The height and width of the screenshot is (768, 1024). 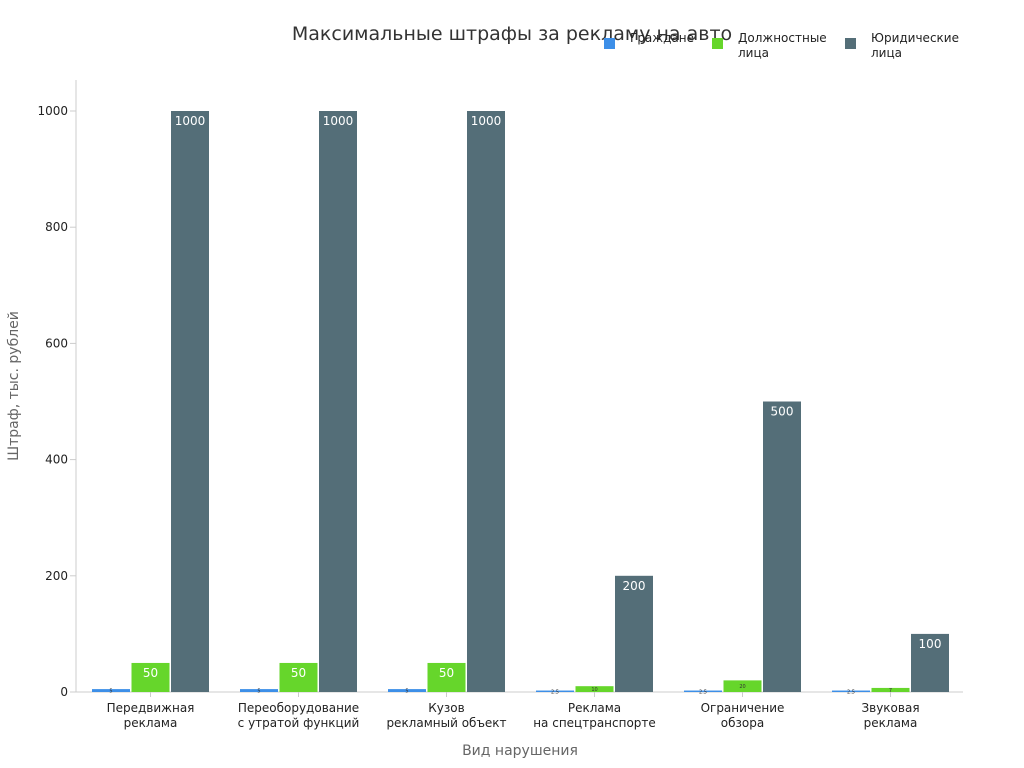 I want to click on x-axis-title: Вид нарушения, so click(x=520, y=751).